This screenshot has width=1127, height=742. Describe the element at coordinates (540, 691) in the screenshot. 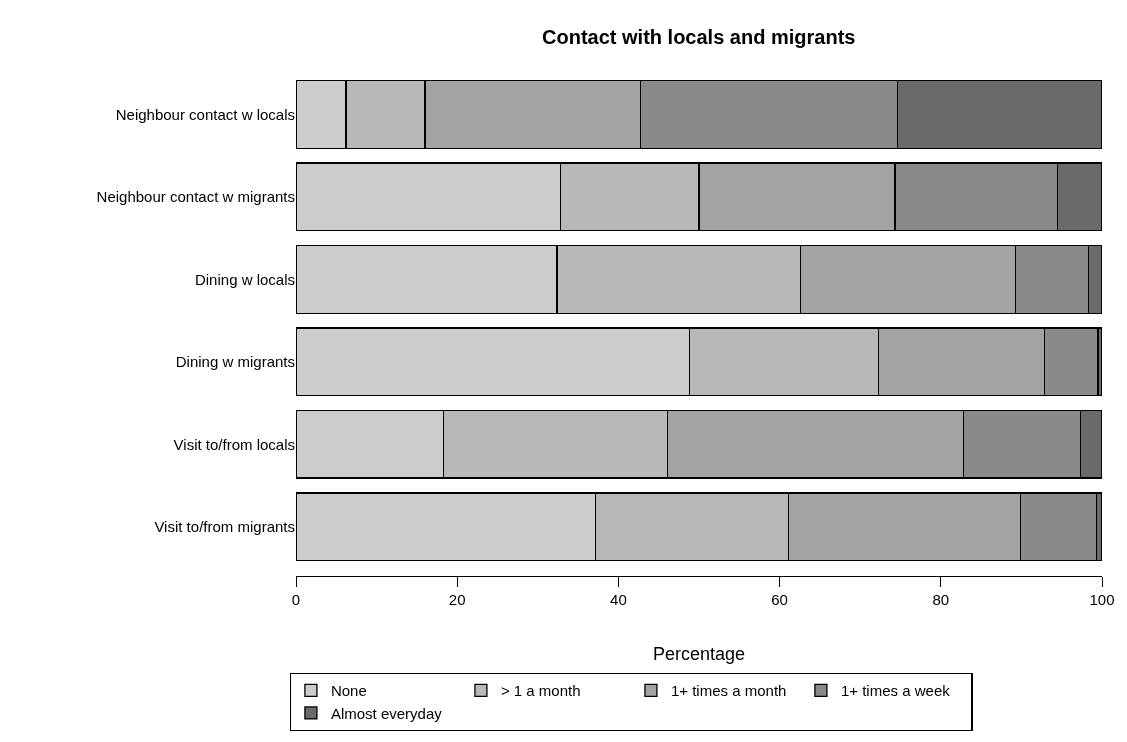

I see `legend-label: > 1 a month` at that location.